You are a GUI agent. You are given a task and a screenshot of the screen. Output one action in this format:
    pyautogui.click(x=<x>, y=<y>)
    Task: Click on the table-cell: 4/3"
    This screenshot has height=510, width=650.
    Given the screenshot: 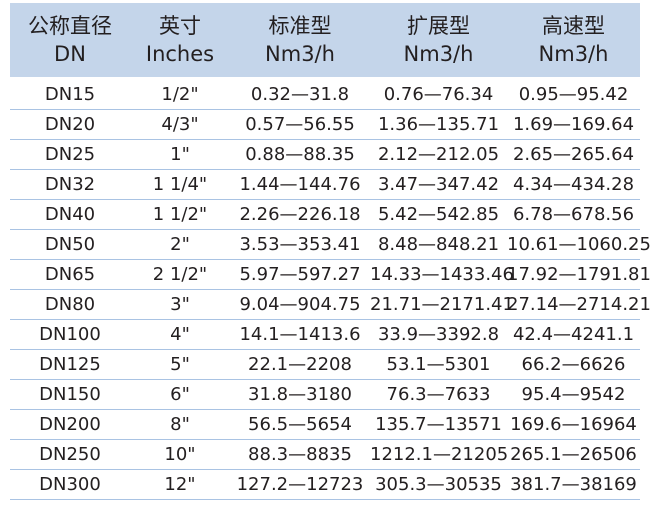 What is the action you would take?
    pyautogui.click(x=180, y=124)
    